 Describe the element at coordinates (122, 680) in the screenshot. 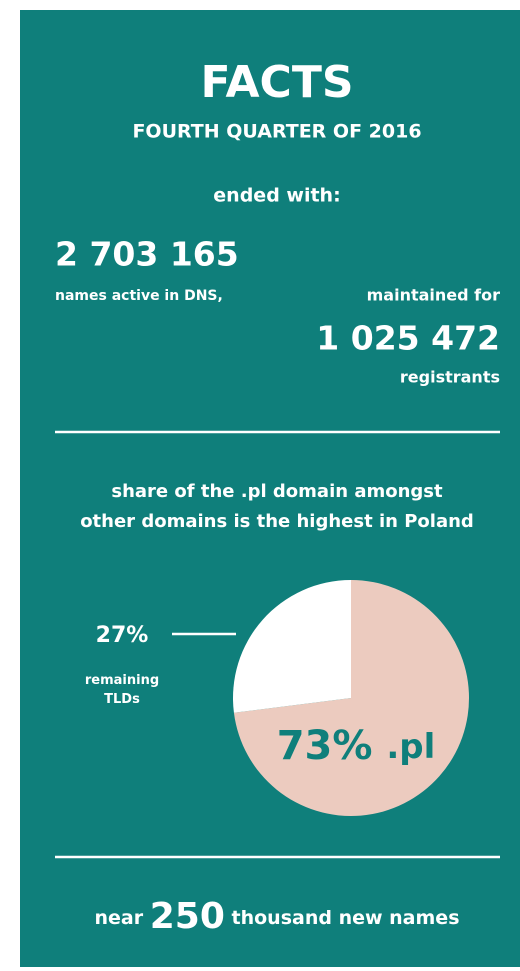

I see `label-line: remaining` at that location.